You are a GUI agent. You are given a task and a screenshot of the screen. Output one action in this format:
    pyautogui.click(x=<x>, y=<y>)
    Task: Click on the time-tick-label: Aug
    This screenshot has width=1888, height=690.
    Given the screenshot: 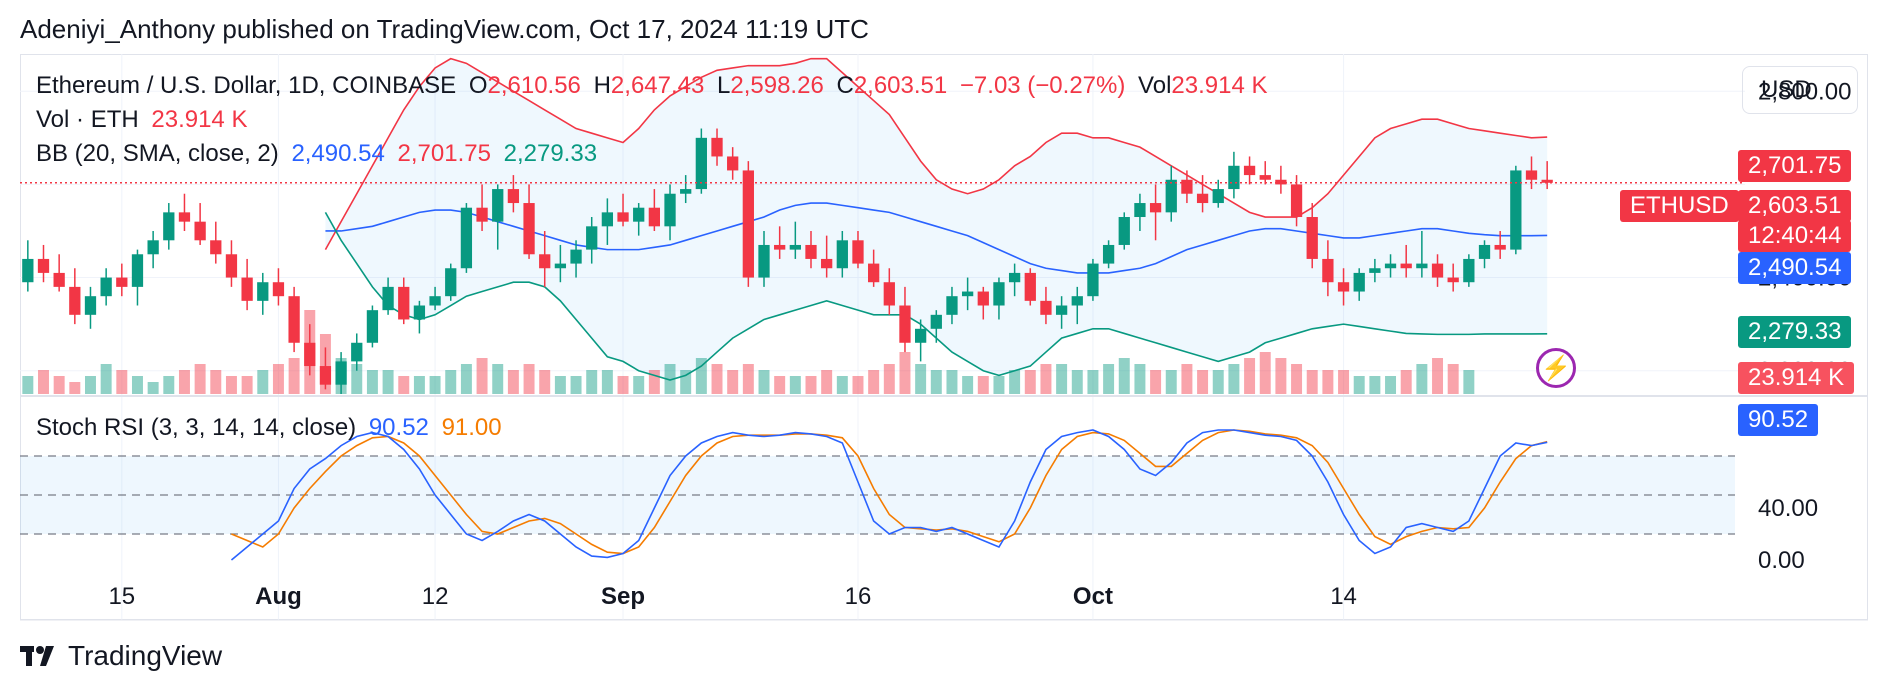 What is the action you would take?
    pyautogui.click(x=278, y=596)
    